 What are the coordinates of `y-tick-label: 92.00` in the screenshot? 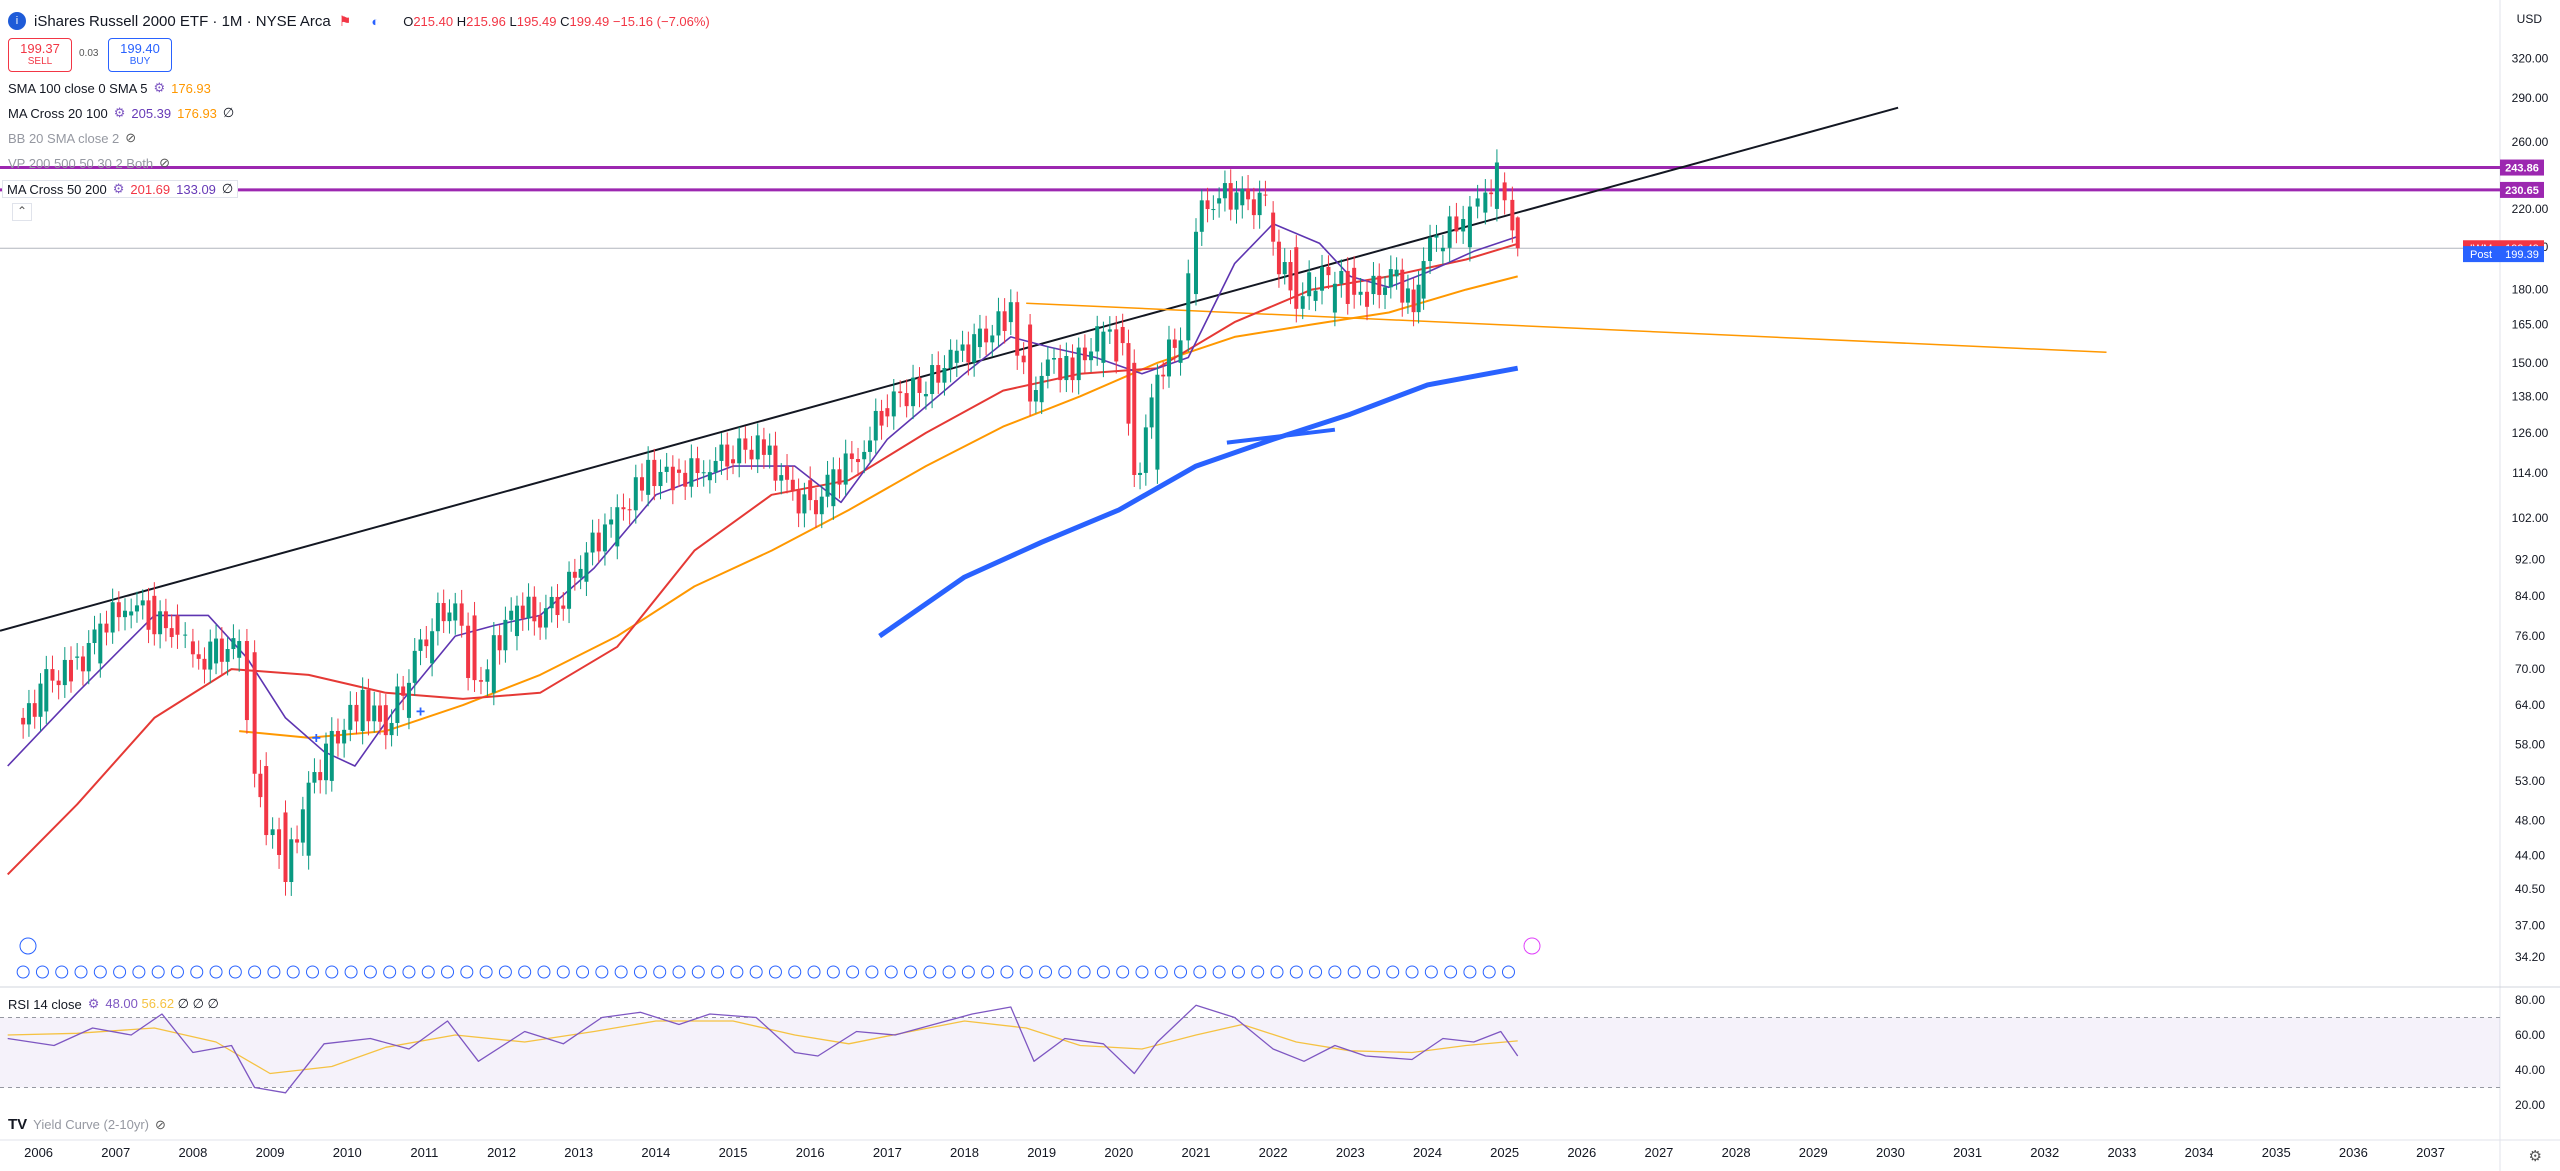 It's located at (2530, 559).